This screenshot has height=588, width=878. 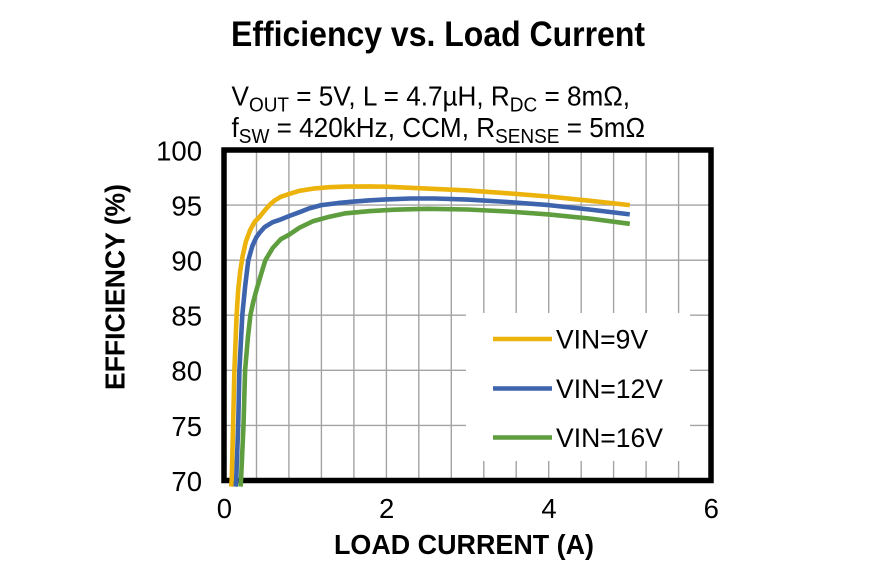 What do you see at coordinates (386, 508) in the screenshot?
I see `svg-text: 2` at bounding box center [386, 508].